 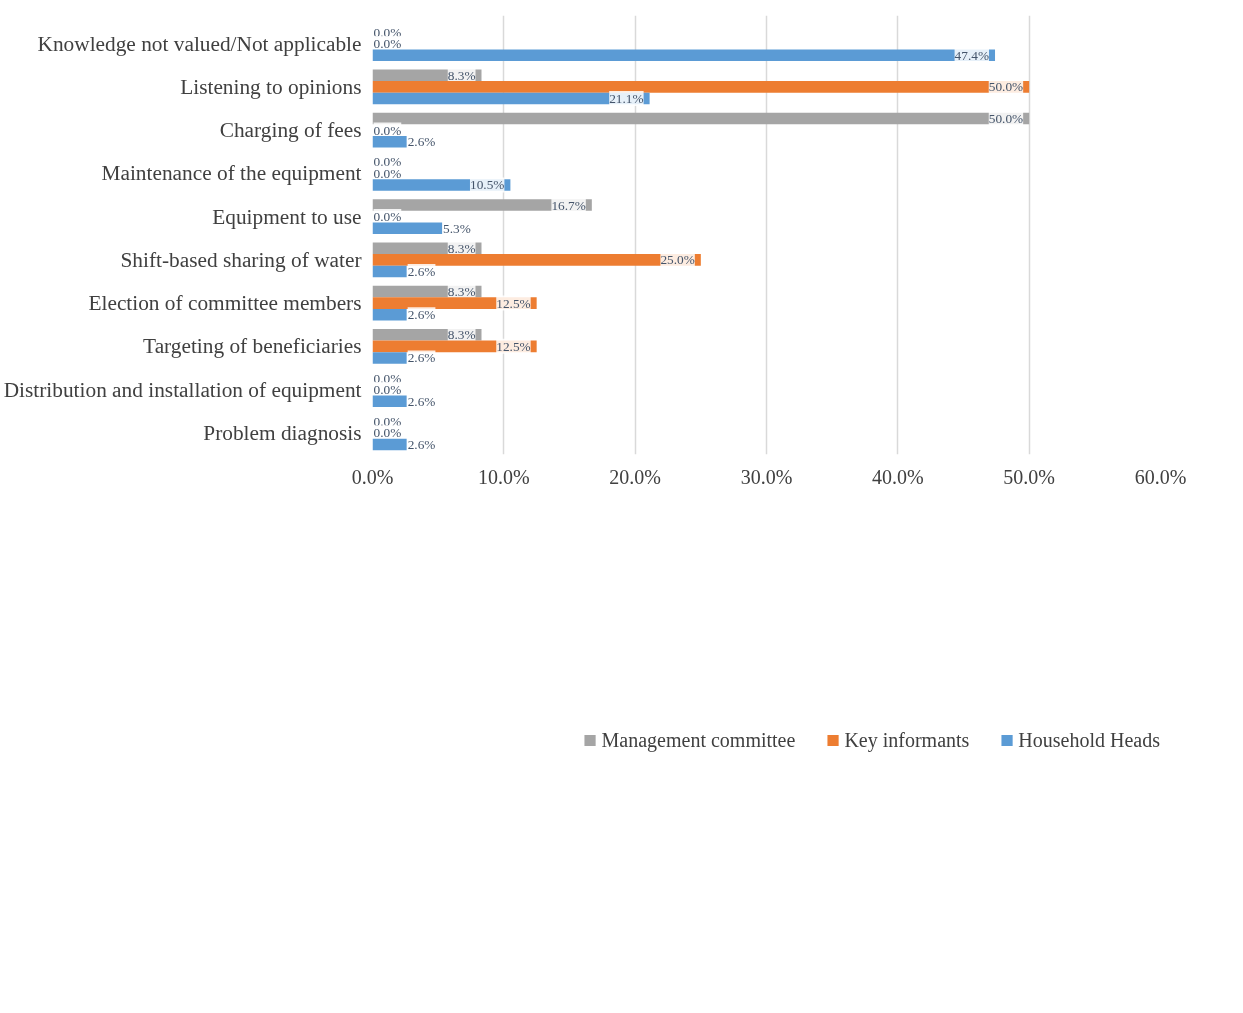 I want to click on data-label: 5.3%, so click(x=457, y=228).